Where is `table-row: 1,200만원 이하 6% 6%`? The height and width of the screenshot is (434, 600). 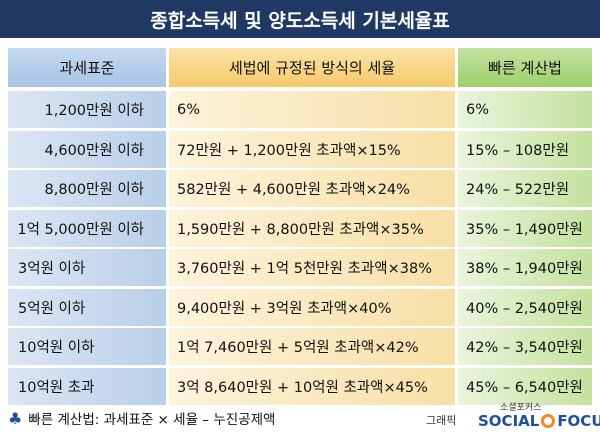 table-row: 1,200만원 이하 6% 6% is located at coordinates (300, 109).